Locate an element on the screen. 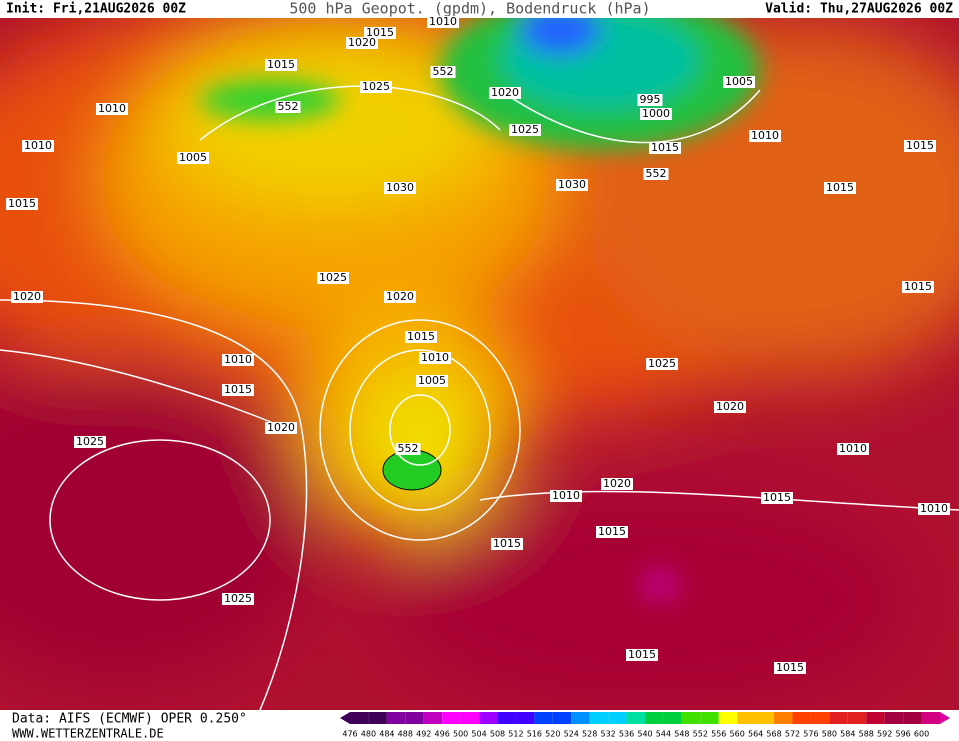 This screenshot has width=959, height=741. colorbar-label: 600 is located at coordinates (921, 734).